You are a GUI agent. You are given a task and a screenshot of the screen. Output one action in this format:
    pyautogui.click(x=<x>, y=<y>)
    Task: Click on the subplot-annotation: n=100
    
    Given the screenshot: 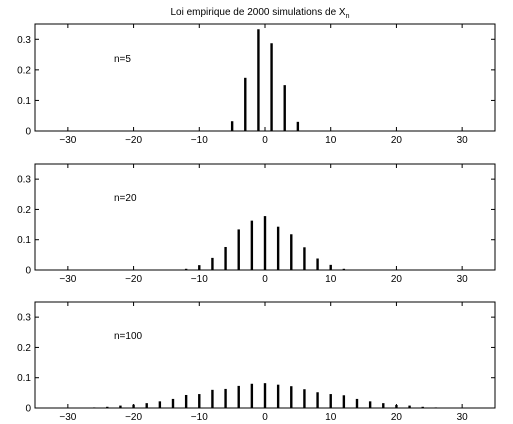 What is the action you would take?
    pyautogui.click(x=128, y=336)
    